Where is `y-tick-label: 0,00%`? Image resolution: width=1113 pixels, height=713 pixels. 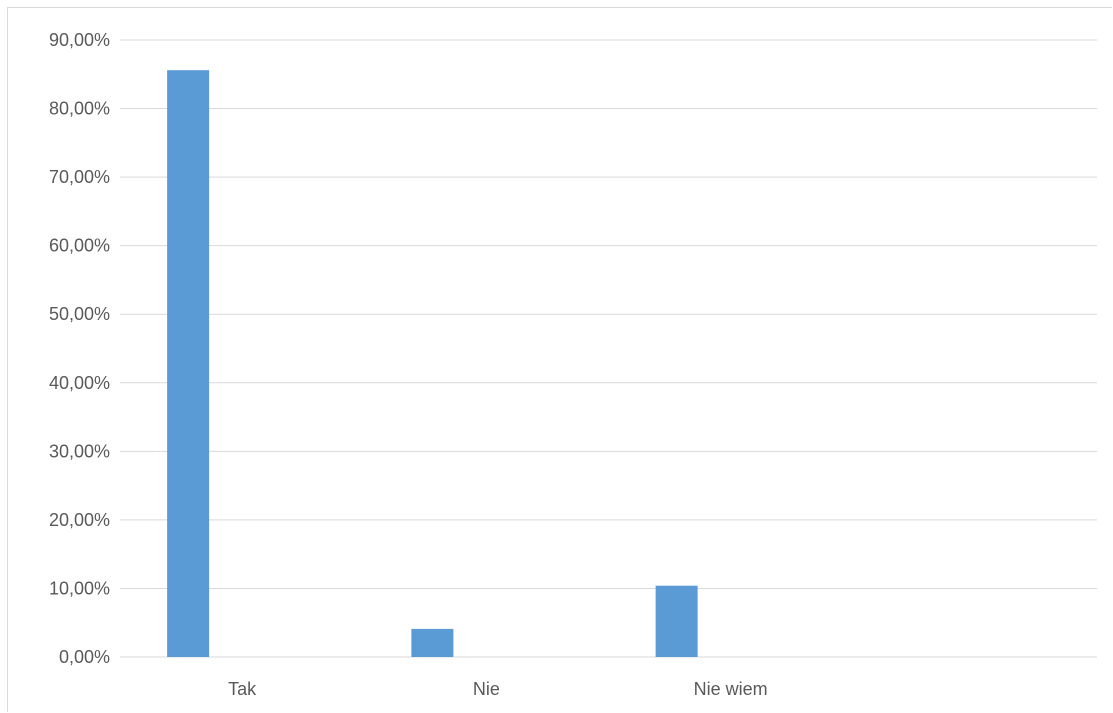
y-tick-label: 0,00% is located at coordinates (84, 657).